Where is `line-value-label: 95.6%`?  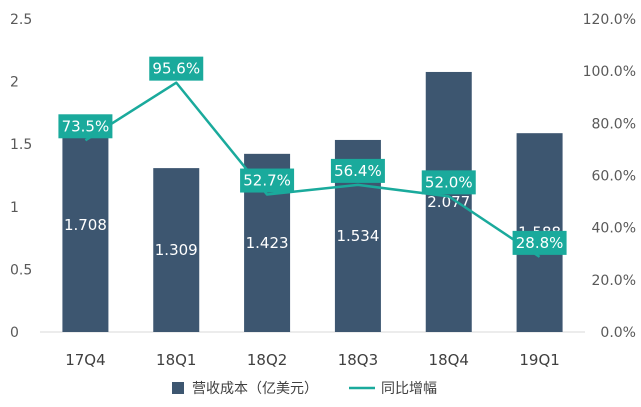
line-value-label: 95.6% is located at coordinates (176, 69).